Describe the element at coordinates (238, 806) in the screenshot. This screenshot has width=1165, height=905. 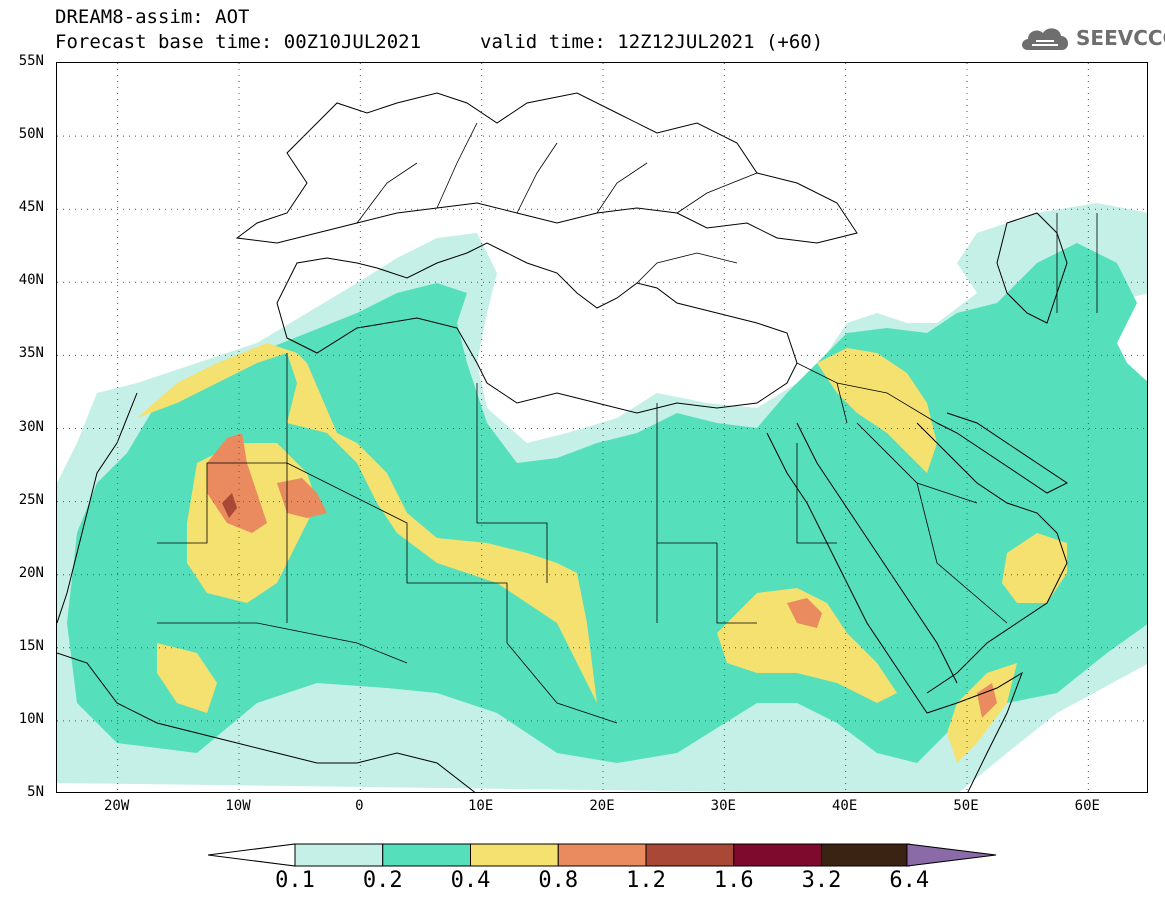
I see `lon-label: 10W` at that location.